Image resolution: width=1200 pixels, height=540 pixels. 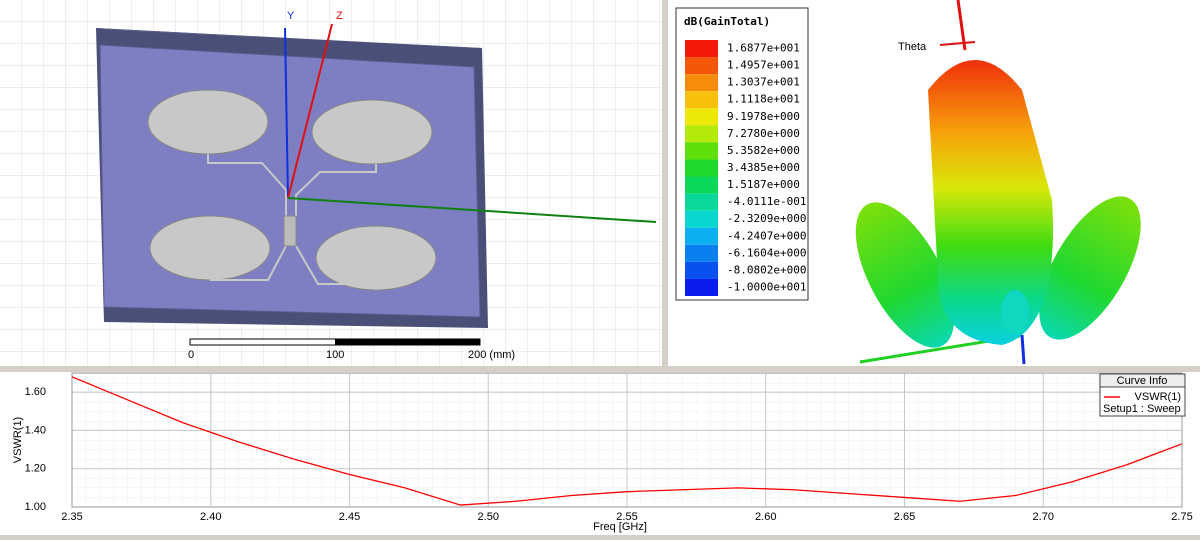 I want to click on legend-title: Curve Info, so click(x=1142, y=381).